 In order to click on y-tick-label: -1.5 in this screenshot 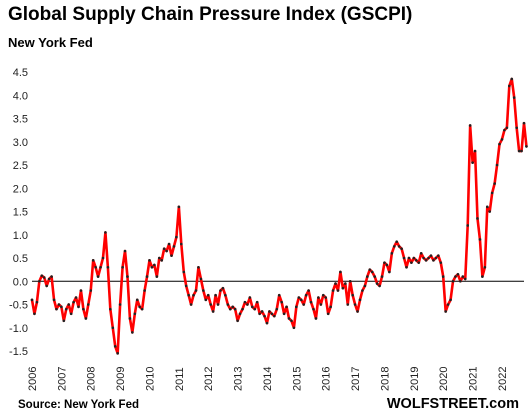, I will do `click(18, 352)`.